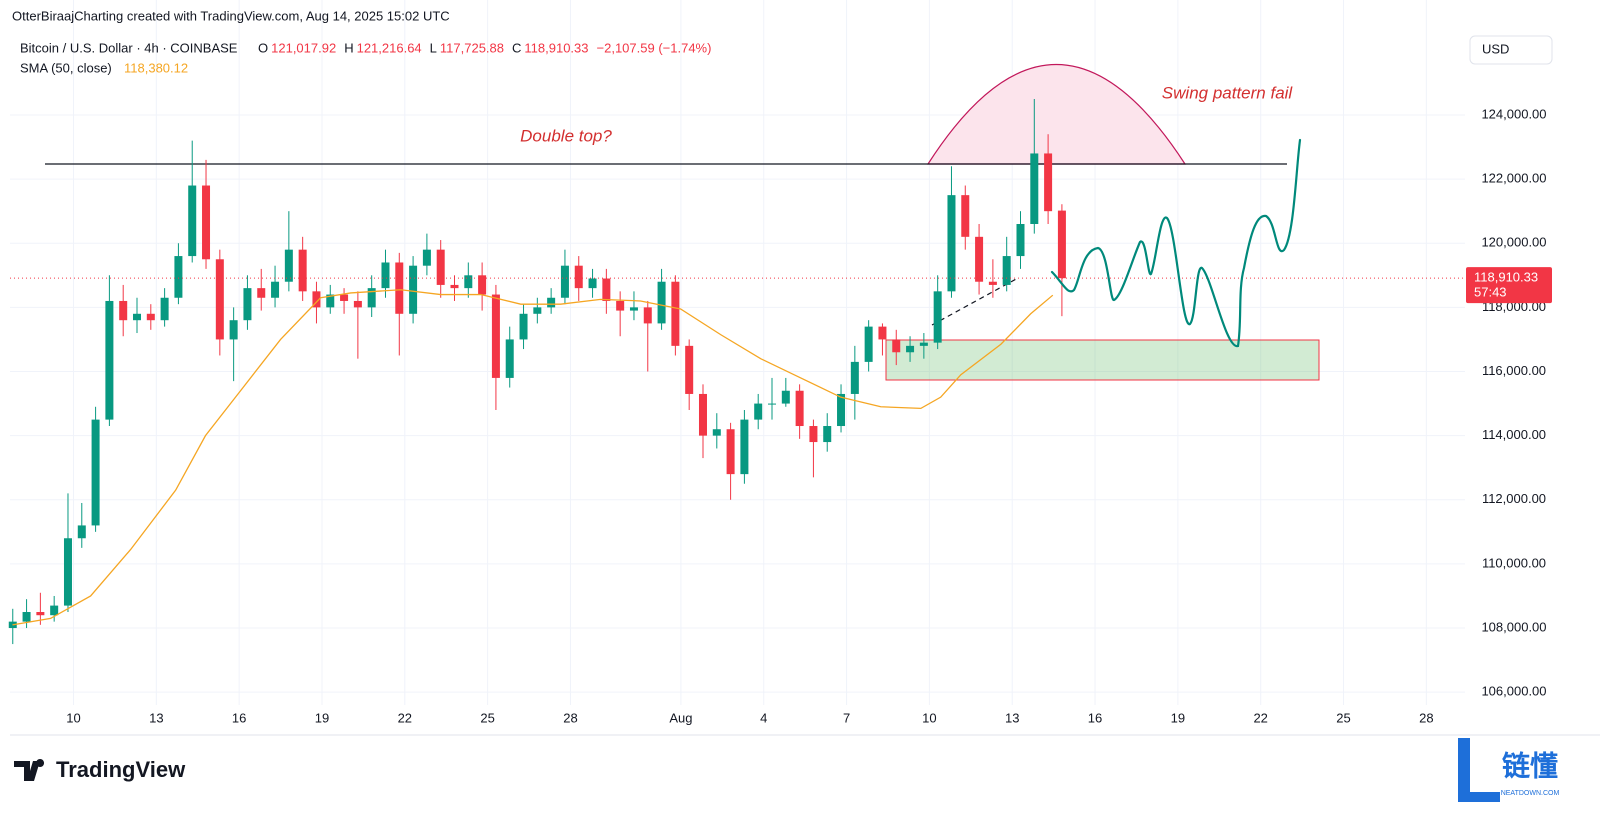  Describe the element at coordinates (433, 47) in the screenshot. I see `ohlc-key: L` at that location.